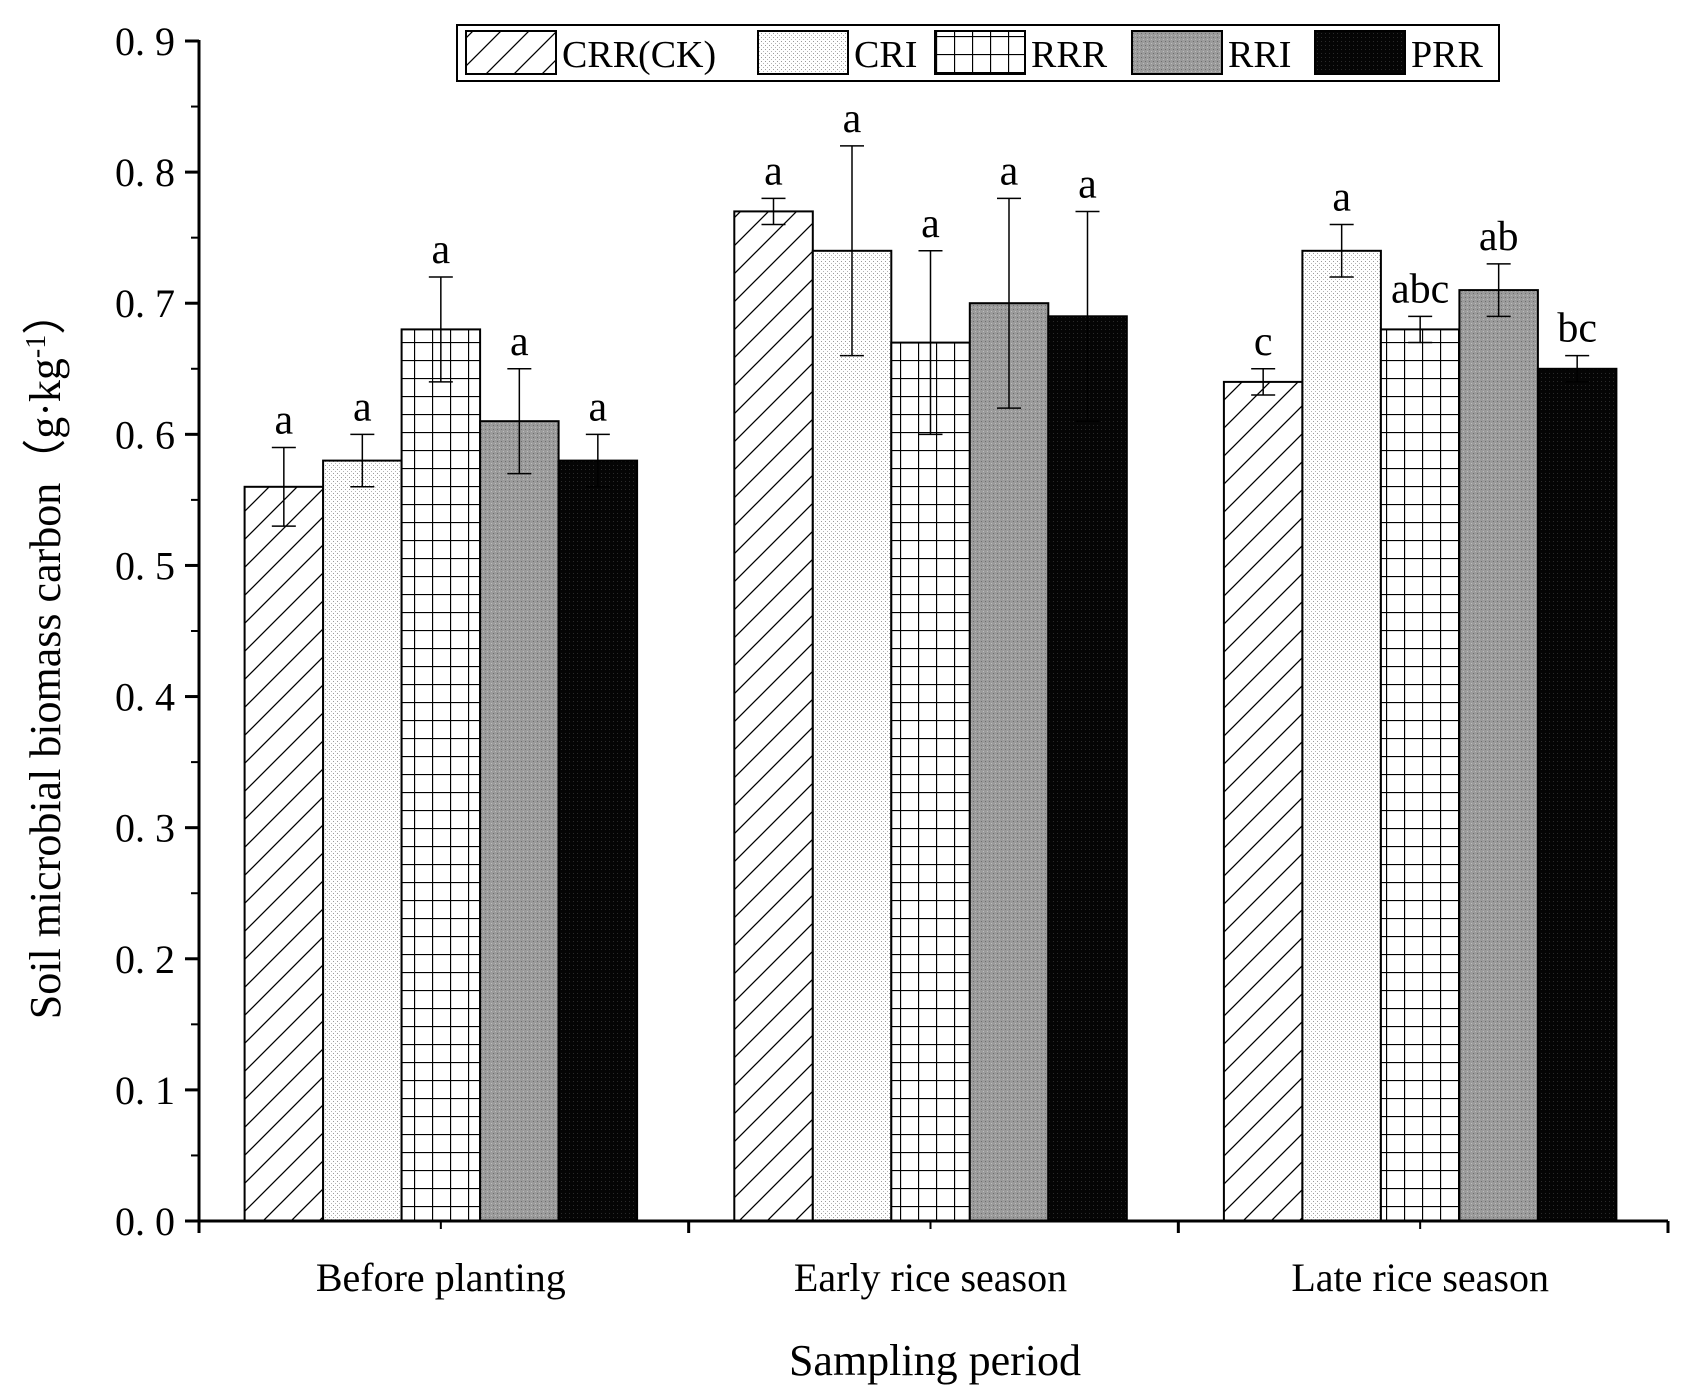 This screenshot has width=1681, height=1397. What do you see at coordinates (773, 716) in the screenshot?
I see `bar-crr-ck--2` at bounding box center [773, 716].